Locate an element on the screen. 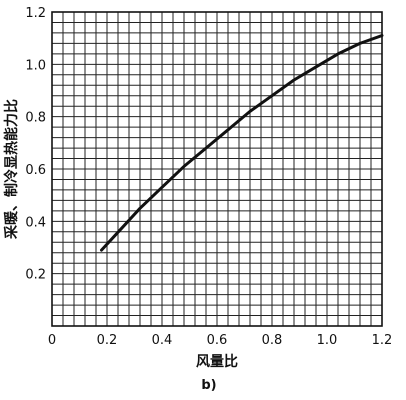  x-tick-label: 1.0 is located at coordinates (327, 340).